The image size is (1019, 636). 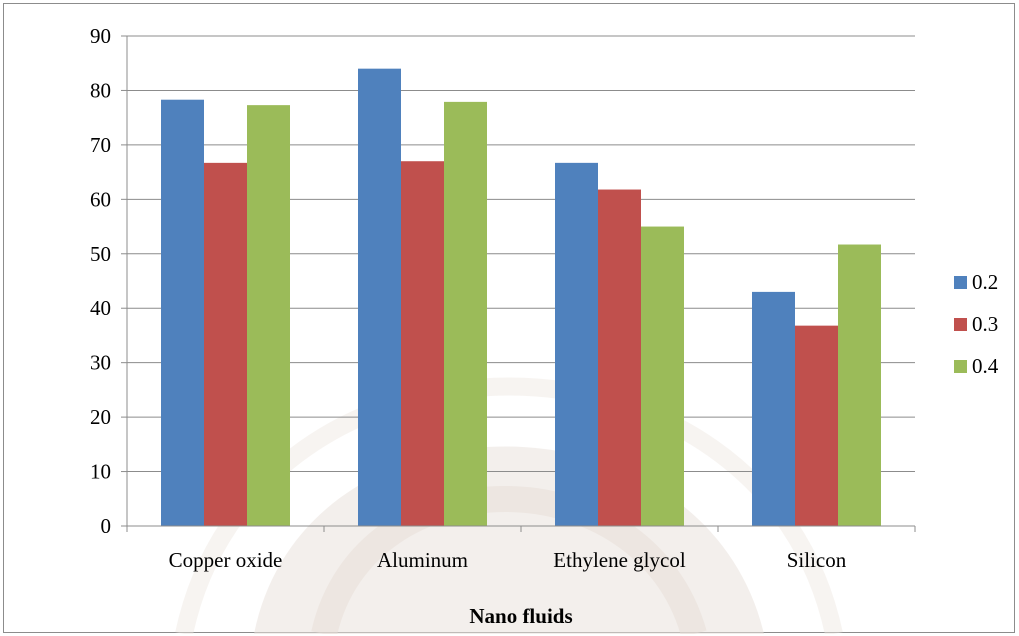 I want to click on y-tick-label: 60, so click(x=100, y=199).